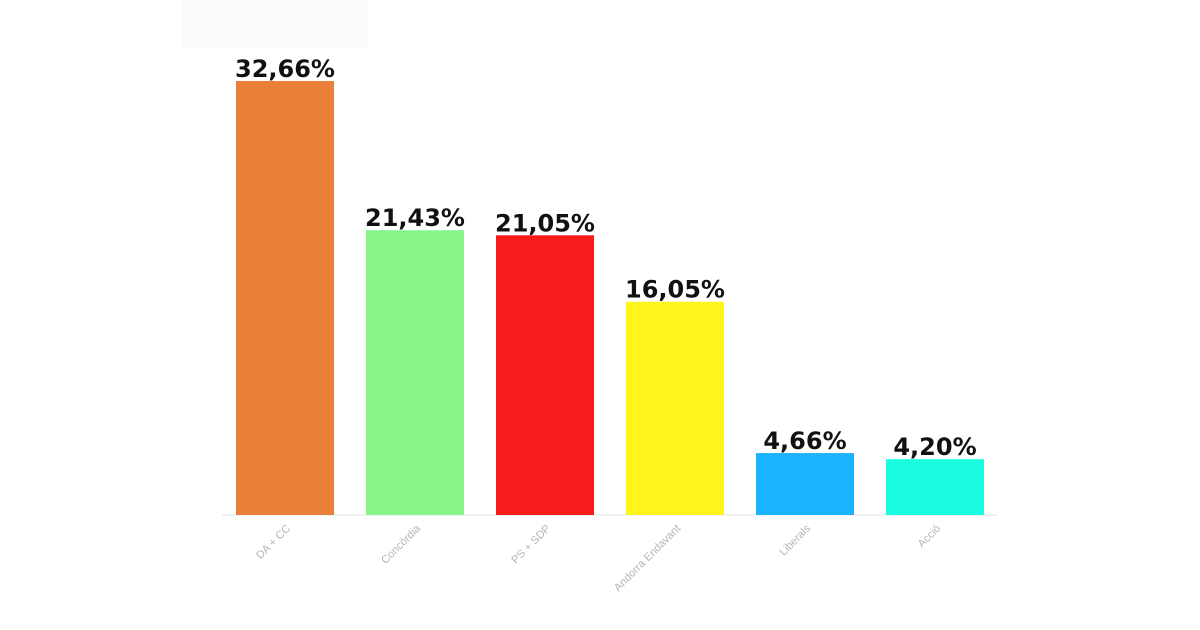  I want to click on value-label-4: 4,66%, so click(804, 441).